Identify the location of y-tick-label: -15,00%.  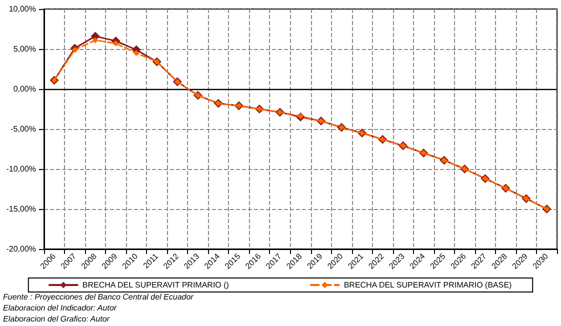
(21, 209).